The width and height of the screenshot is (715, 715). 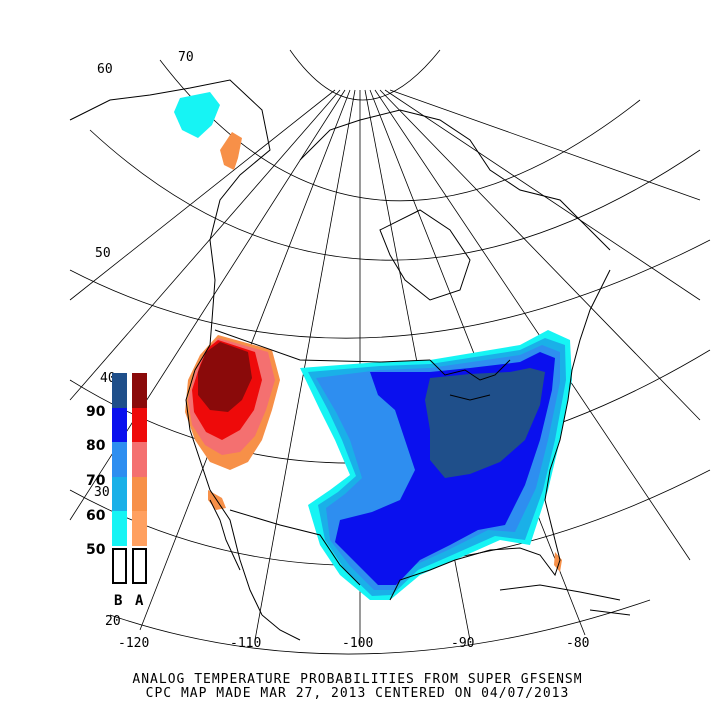 What do you see at coordinates (475, 570) in the screenshot?
I see `coast-gulf` at bounding box center [475, 570].